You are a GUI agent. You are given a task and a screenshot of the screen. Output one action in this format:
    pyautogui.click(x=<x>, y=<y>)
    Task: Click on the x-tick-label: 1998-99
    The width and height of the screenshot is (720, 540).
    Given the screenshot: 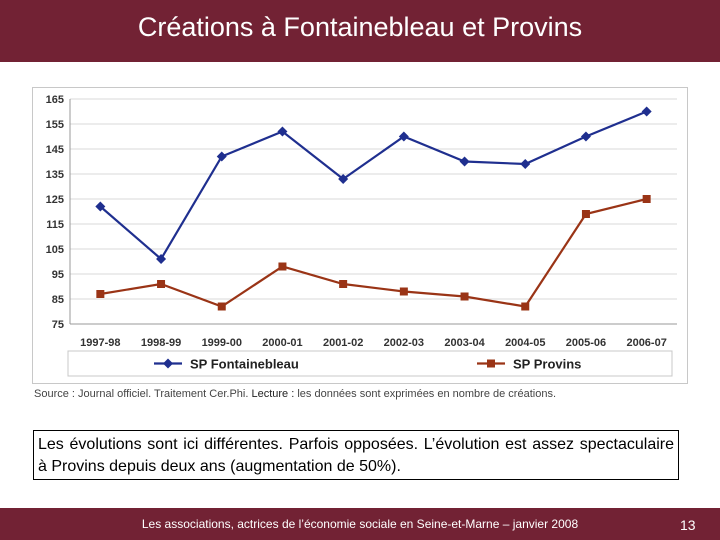 What is the action you would take?
    pyautogui.click(x=161, y=343)
    